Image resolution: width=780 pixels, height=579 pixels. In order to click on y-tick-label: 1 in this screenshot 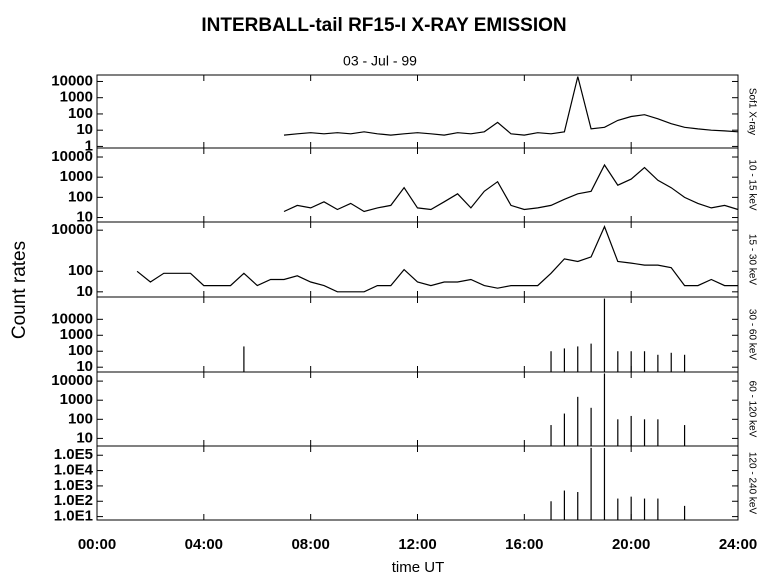, I will do `click(89, 145)`.